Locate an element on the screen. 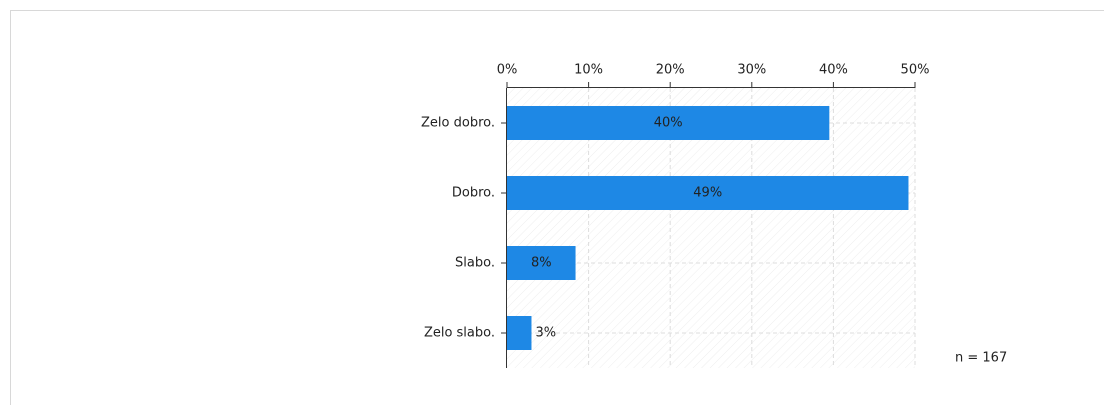 Image resolution: width=1104 pixels, height=409 pixels. x-tick-label: 40% is located at coordinates (833, 70).